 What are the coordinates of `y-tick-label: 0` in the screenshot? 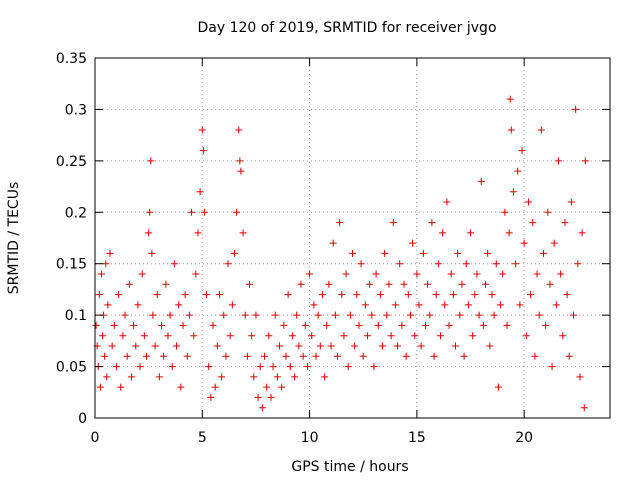 It's located at (82, 419).